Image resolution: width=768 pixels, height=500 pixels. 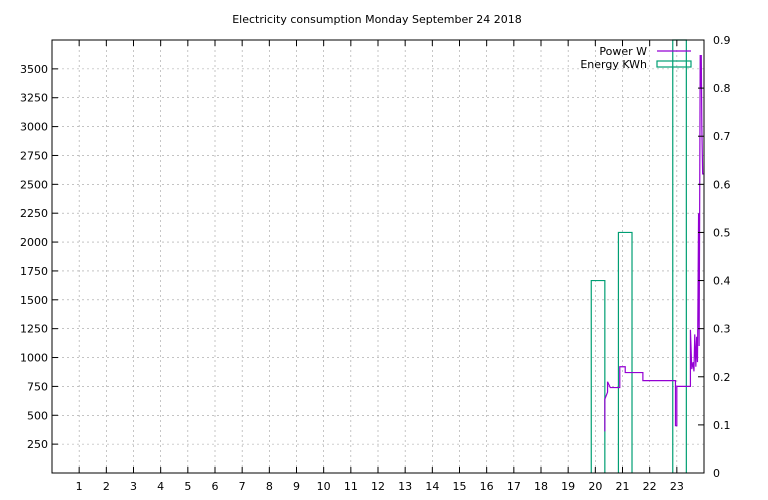 I want to click on x-tick-label: 11, so click(x=351, y=486).